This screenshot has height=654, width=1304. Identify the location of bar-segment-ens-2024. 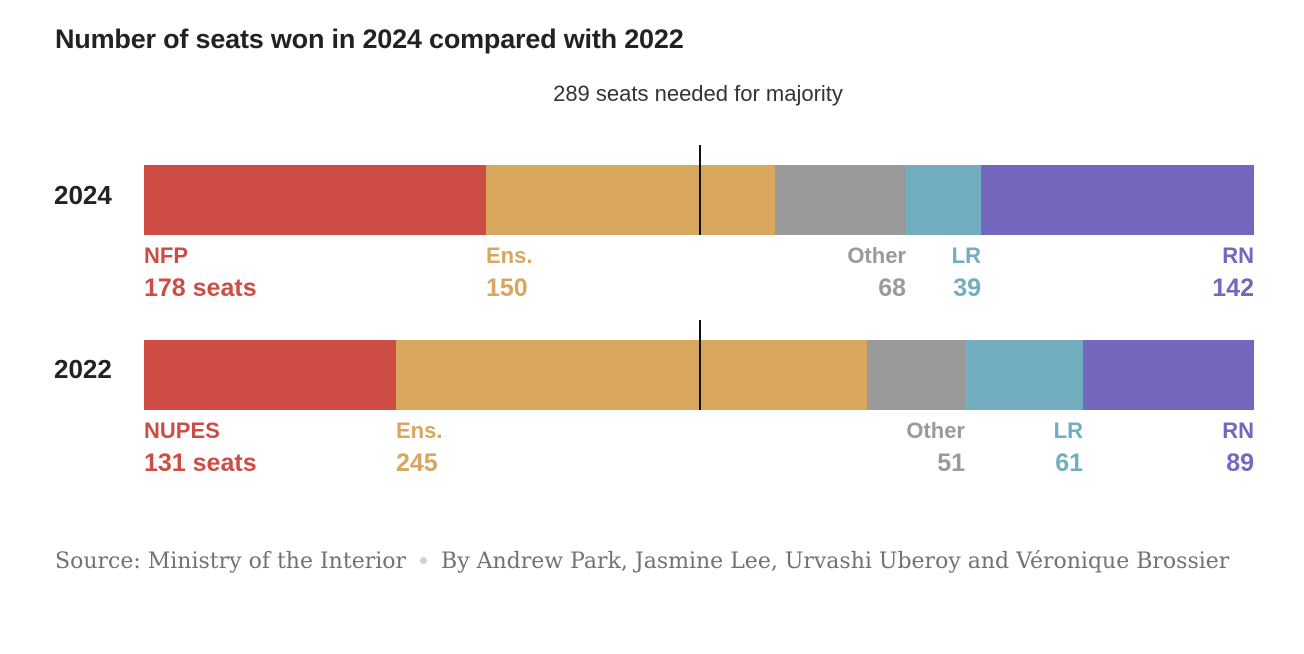
(630, 200).